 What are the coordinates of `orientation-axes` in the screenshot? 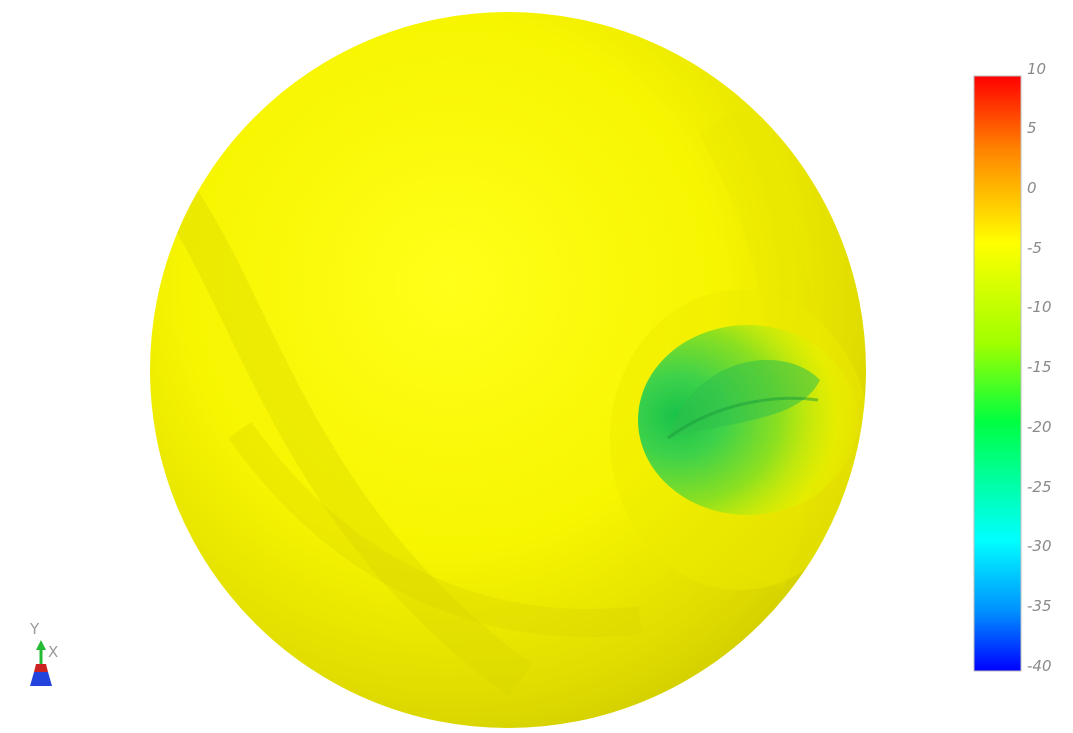 It's located at (41, 663).